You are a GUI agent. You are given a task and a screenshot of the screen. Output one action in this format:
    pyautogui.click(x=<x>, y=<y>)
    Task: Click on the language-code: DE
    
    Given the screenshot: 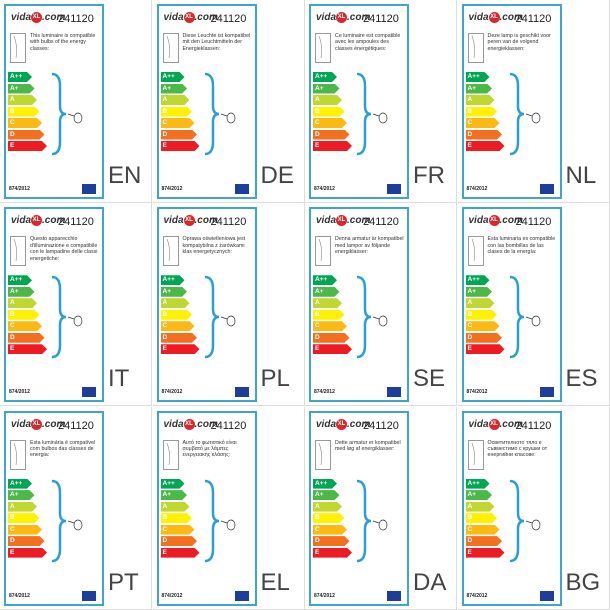 What is the action you would take?
    pyautogui.click(x=277, y=175)
    